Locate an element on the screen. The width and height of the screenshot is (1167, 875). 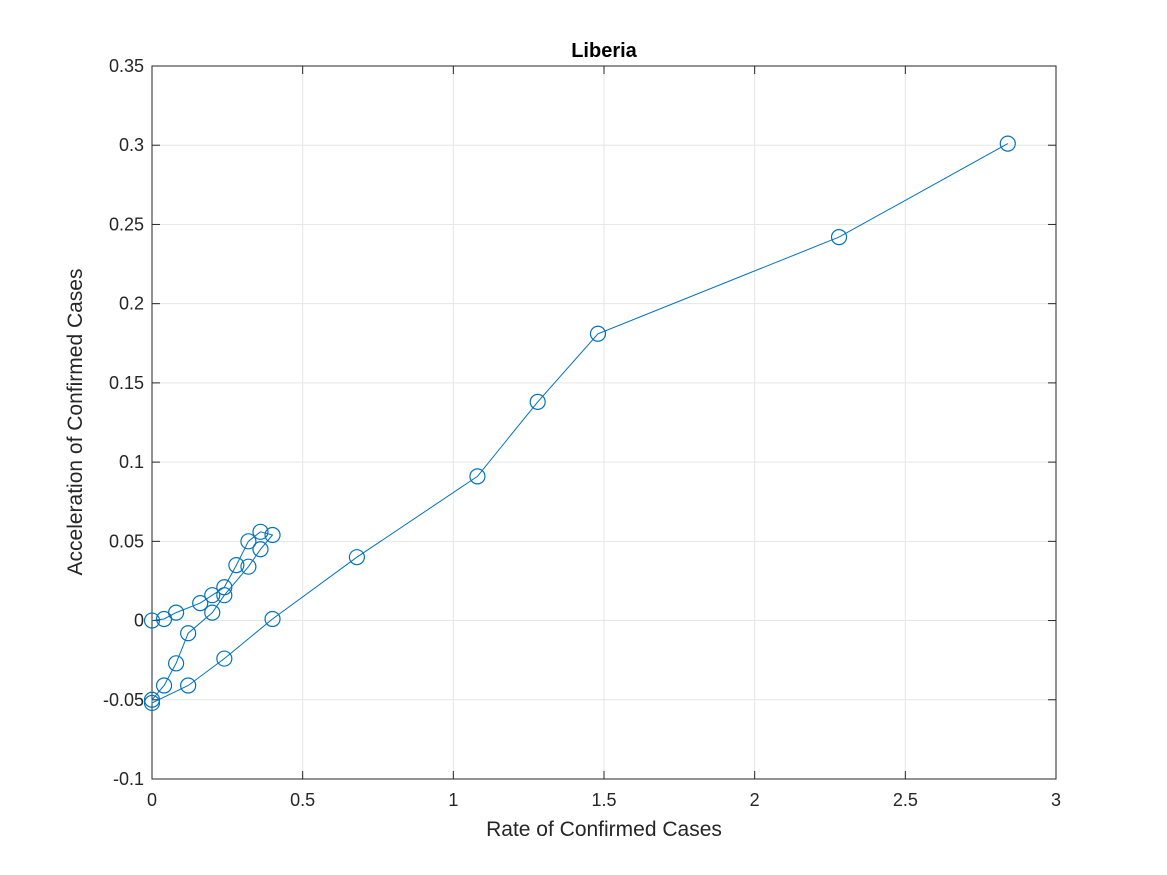
x-tick-label: 0 is located at coordinates (152, 800).